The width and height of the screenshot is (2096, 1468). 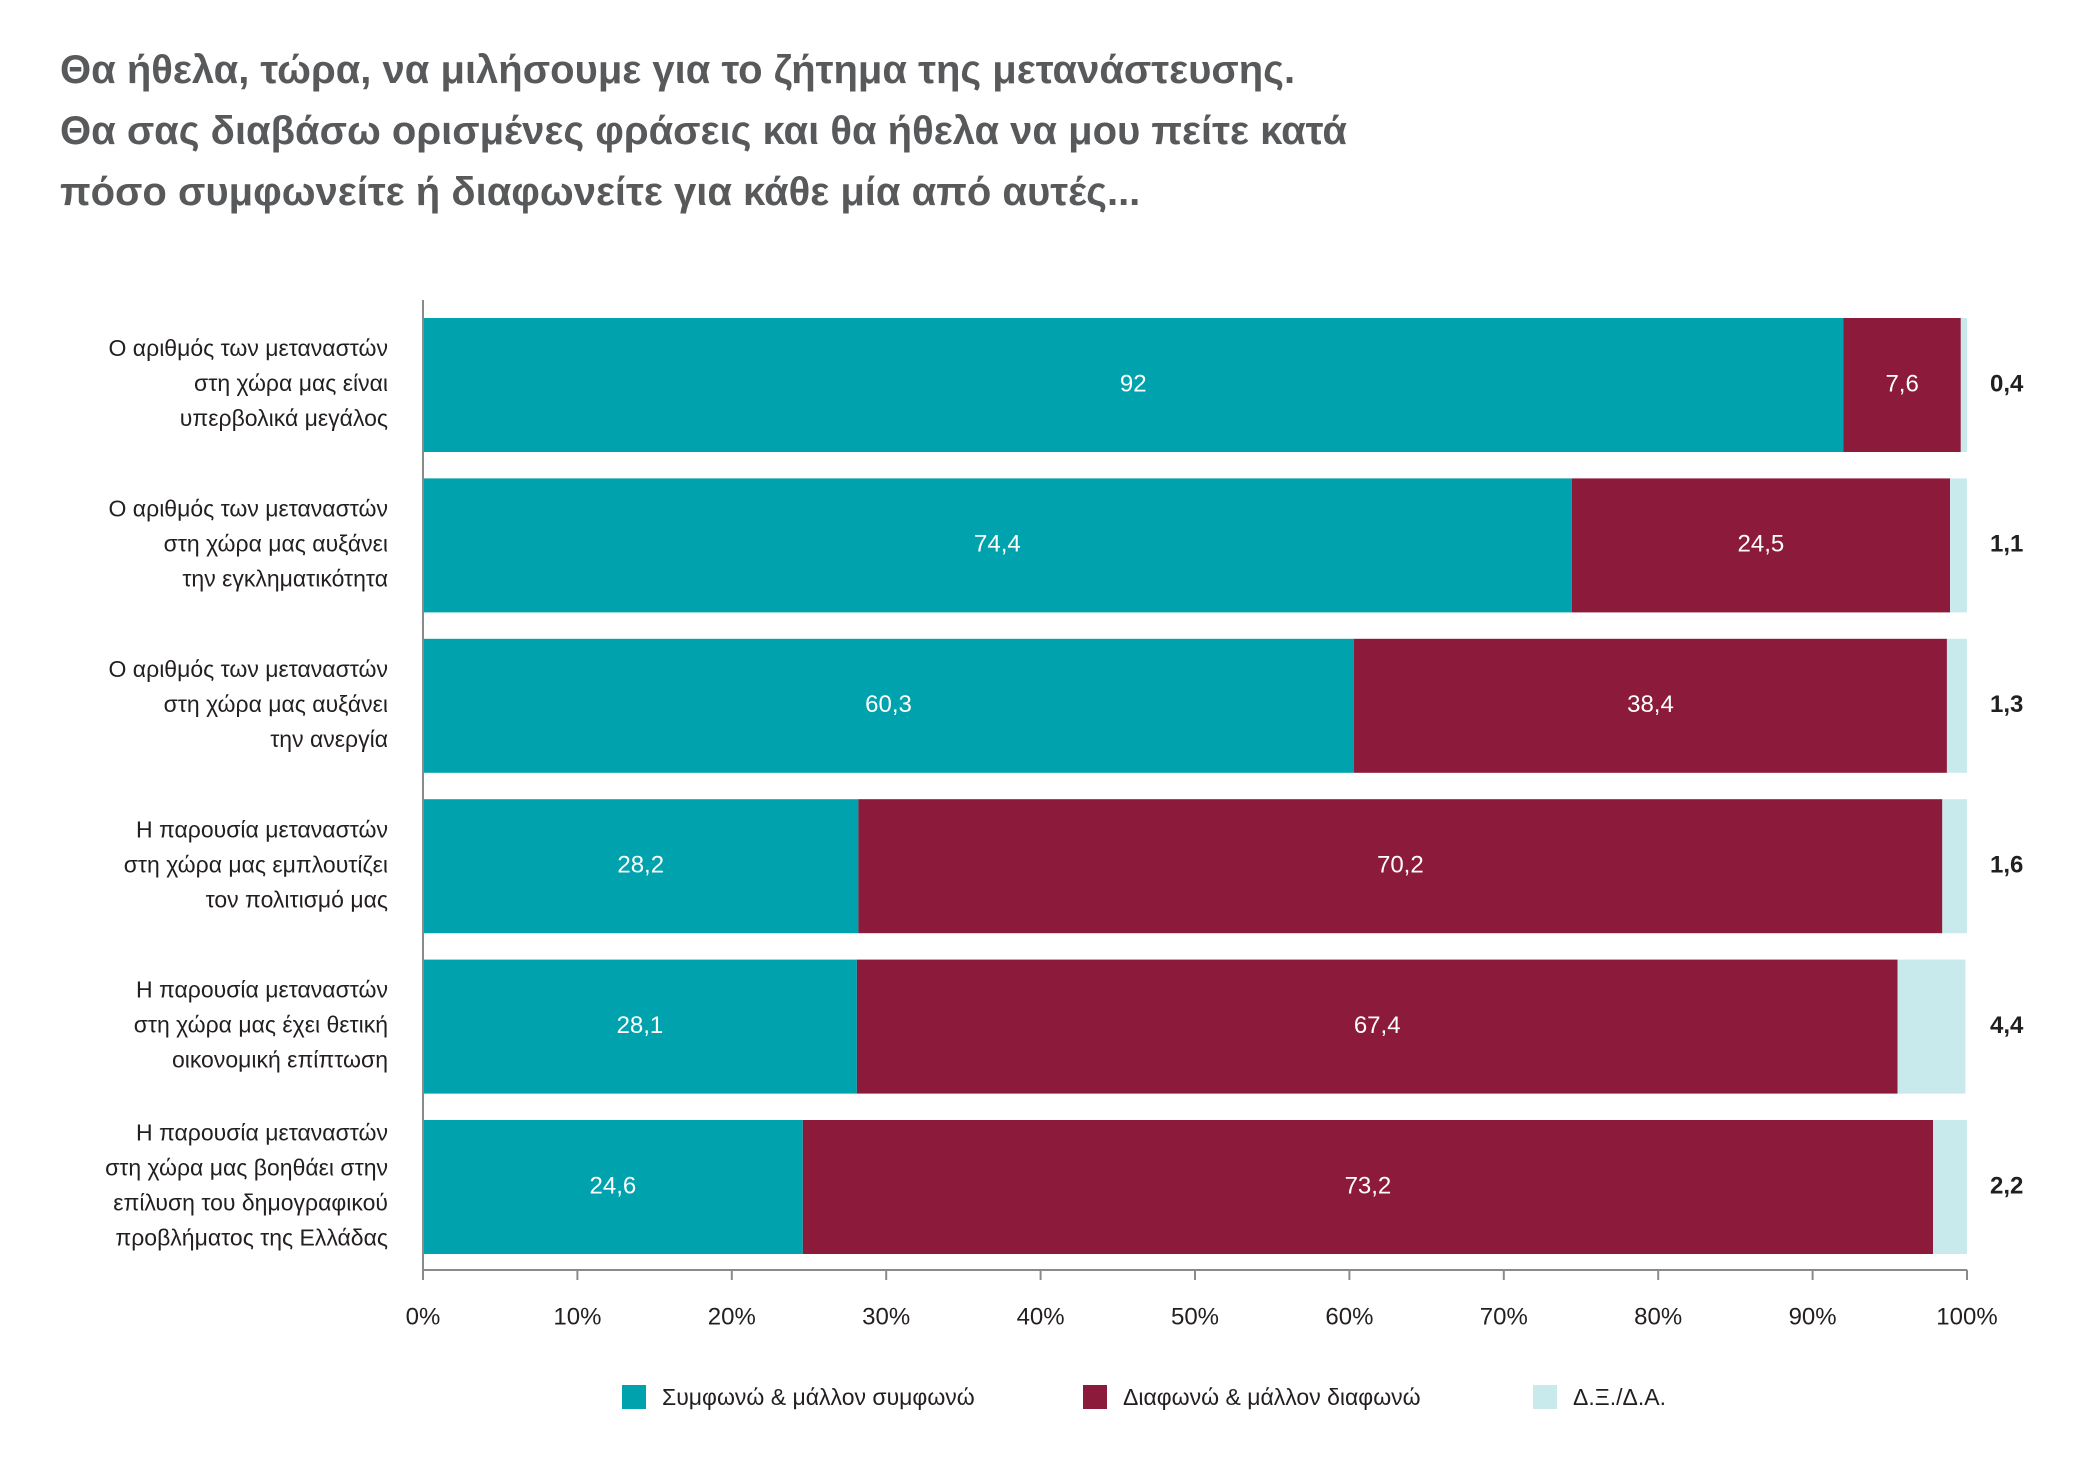 I want to click on data-label-disagree: 38,4, so click(x=1650, y=704).